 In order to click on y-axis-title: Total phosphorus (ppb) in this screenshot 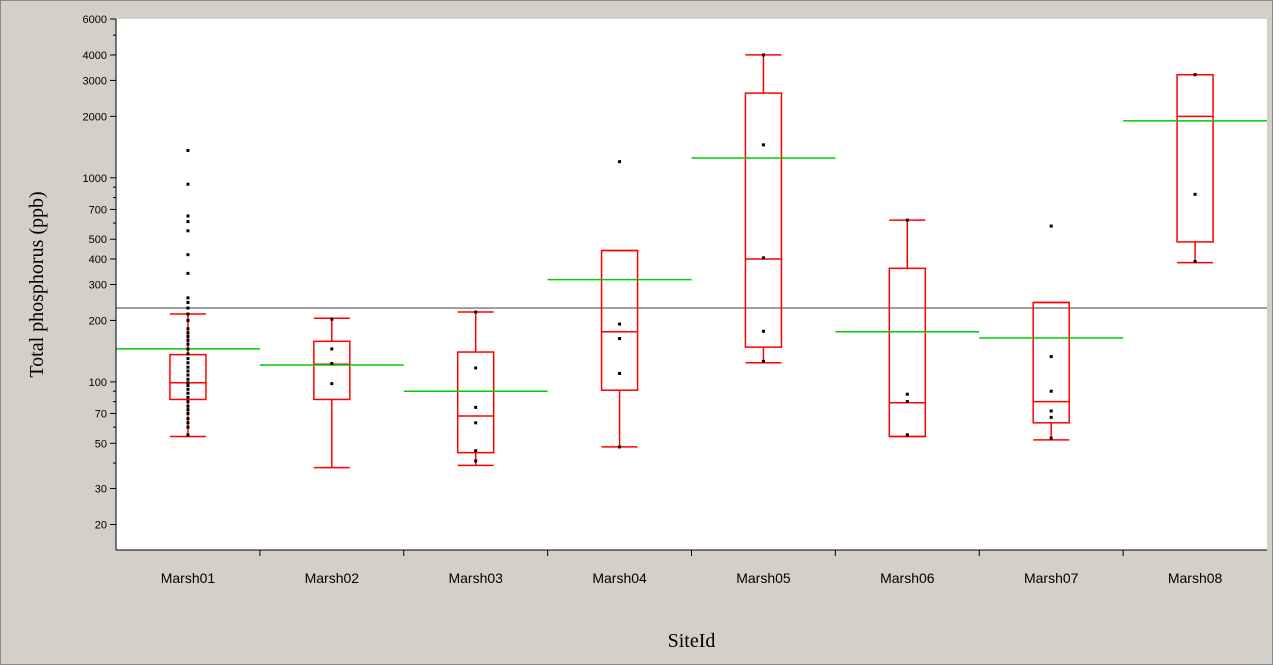, I will do `click(37, 284)`.